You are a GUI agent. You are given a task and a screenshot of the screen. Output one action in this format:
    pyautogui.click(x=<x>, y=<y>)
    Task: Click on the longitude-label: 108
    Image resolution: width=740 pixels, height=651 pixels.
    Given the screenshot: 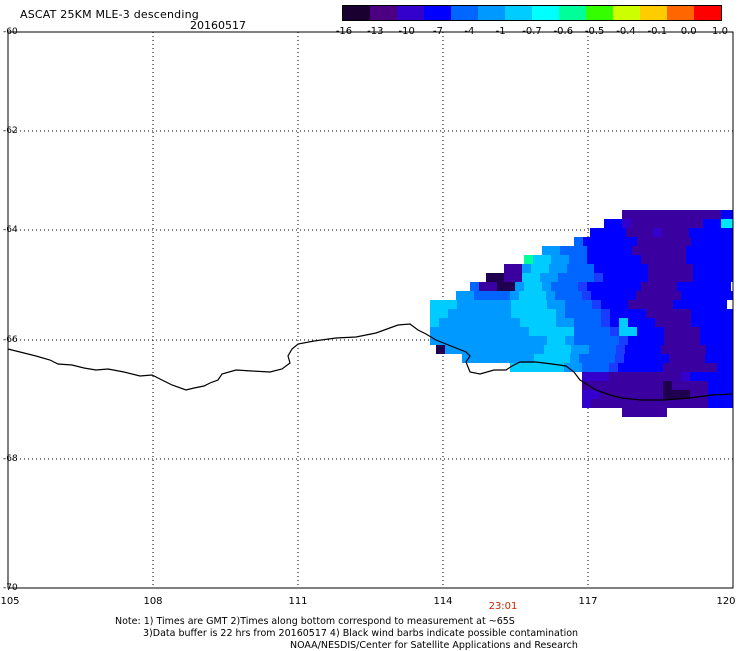 What is the action you would take?
    pyautogui.click(x=153, y=601)
    